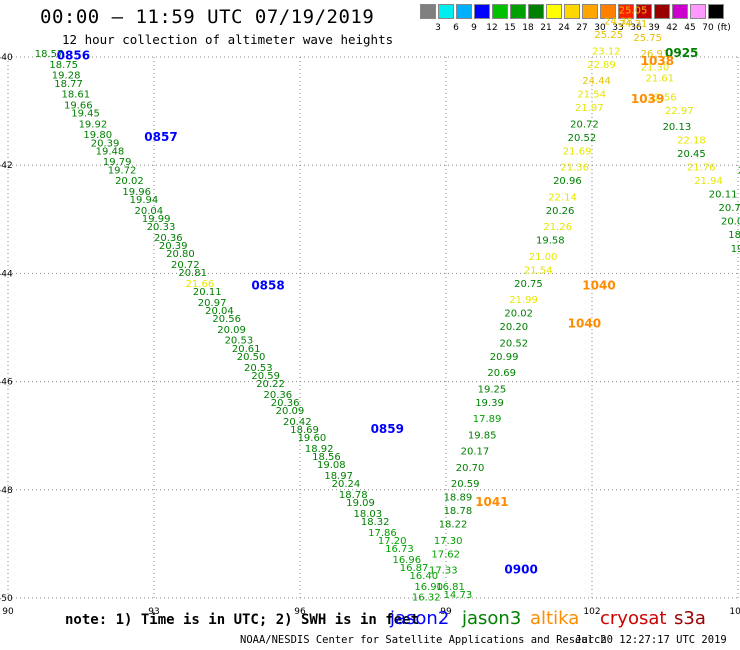 Image resolution: width=740 pixels, height=650 pixels. What do you see at coordinates (156, 219) in the screenshot?
I see `swh-value: 19.99` at bounding box center [156, 219].